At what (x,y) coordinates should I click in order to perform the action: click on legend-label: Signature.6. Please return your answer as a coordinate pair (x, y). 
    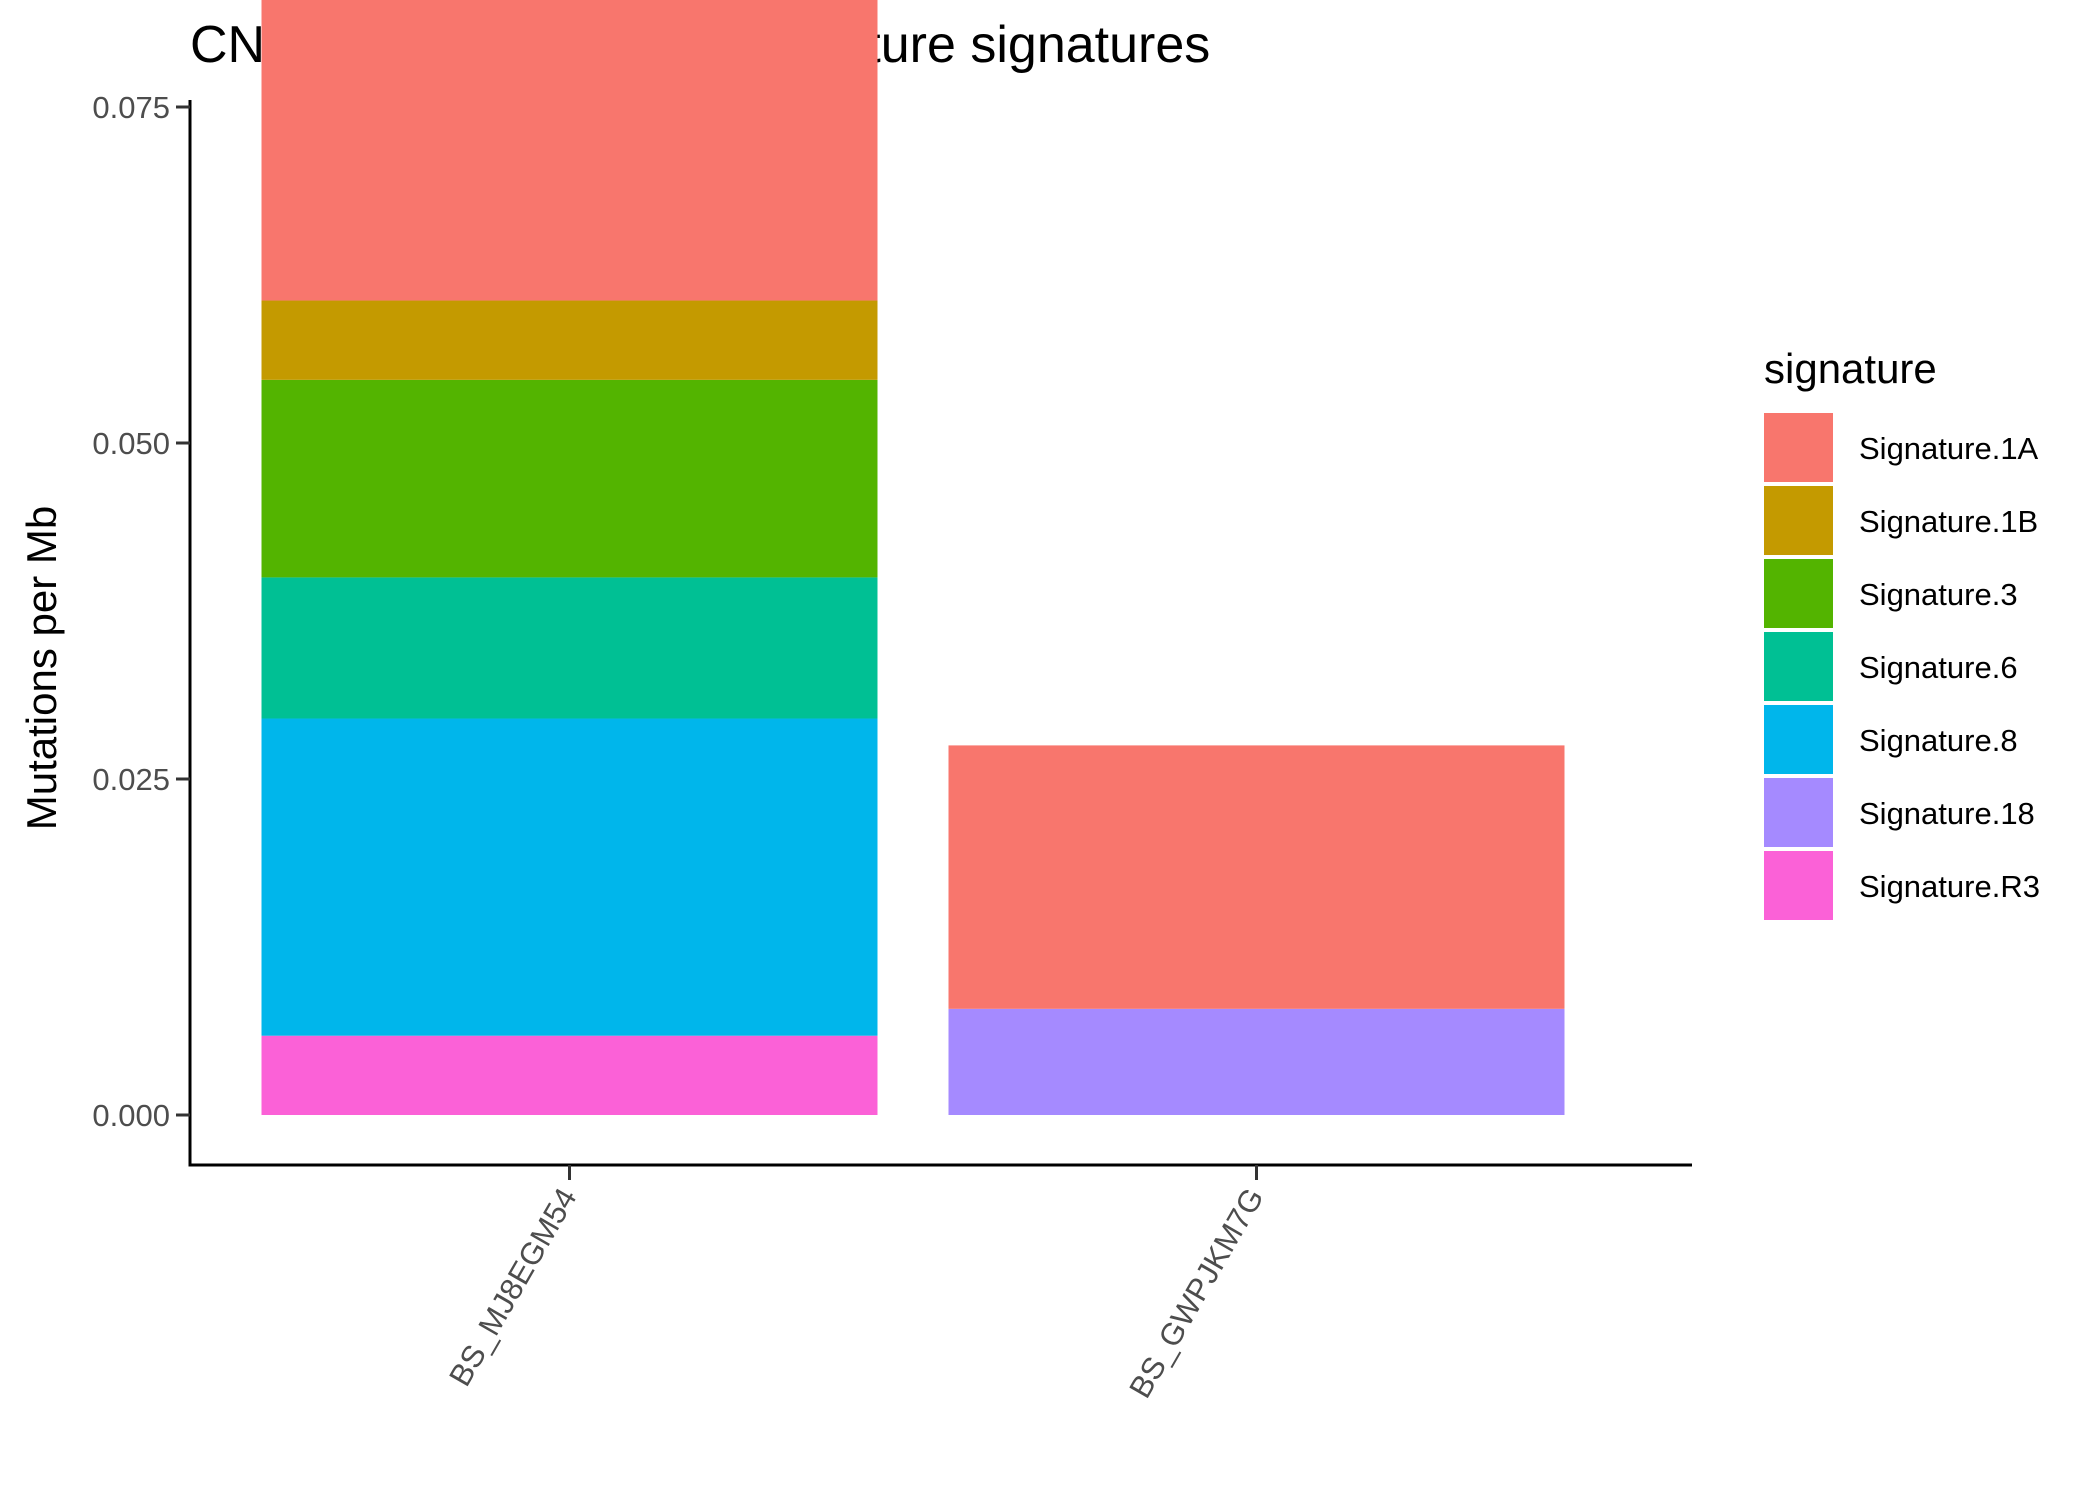
    Looking at the image, I should click on (1938, 667).